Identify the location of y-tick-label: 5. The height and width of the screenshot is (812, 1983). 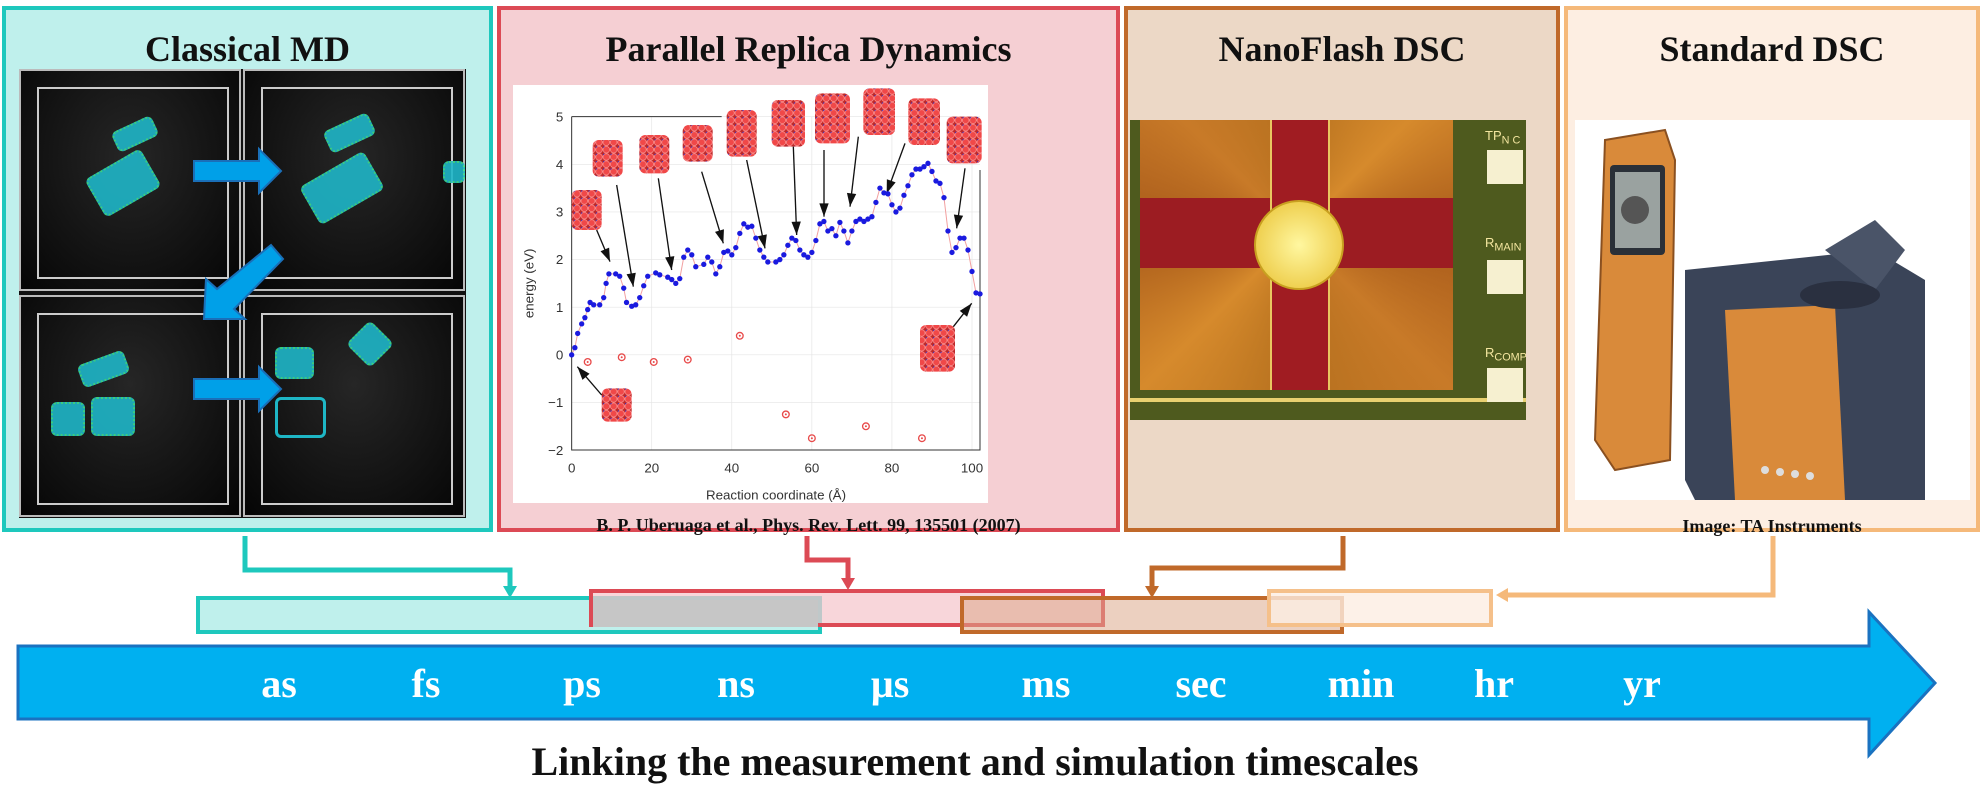
(559, 116).